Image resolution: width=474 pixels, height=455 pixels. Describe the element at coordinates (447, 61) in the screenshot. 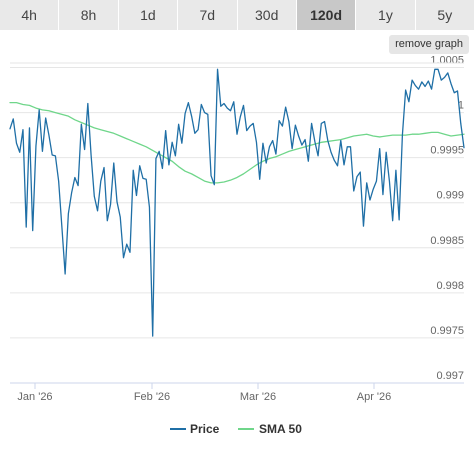

I see `y-tick-label: 1.0005` at that location.